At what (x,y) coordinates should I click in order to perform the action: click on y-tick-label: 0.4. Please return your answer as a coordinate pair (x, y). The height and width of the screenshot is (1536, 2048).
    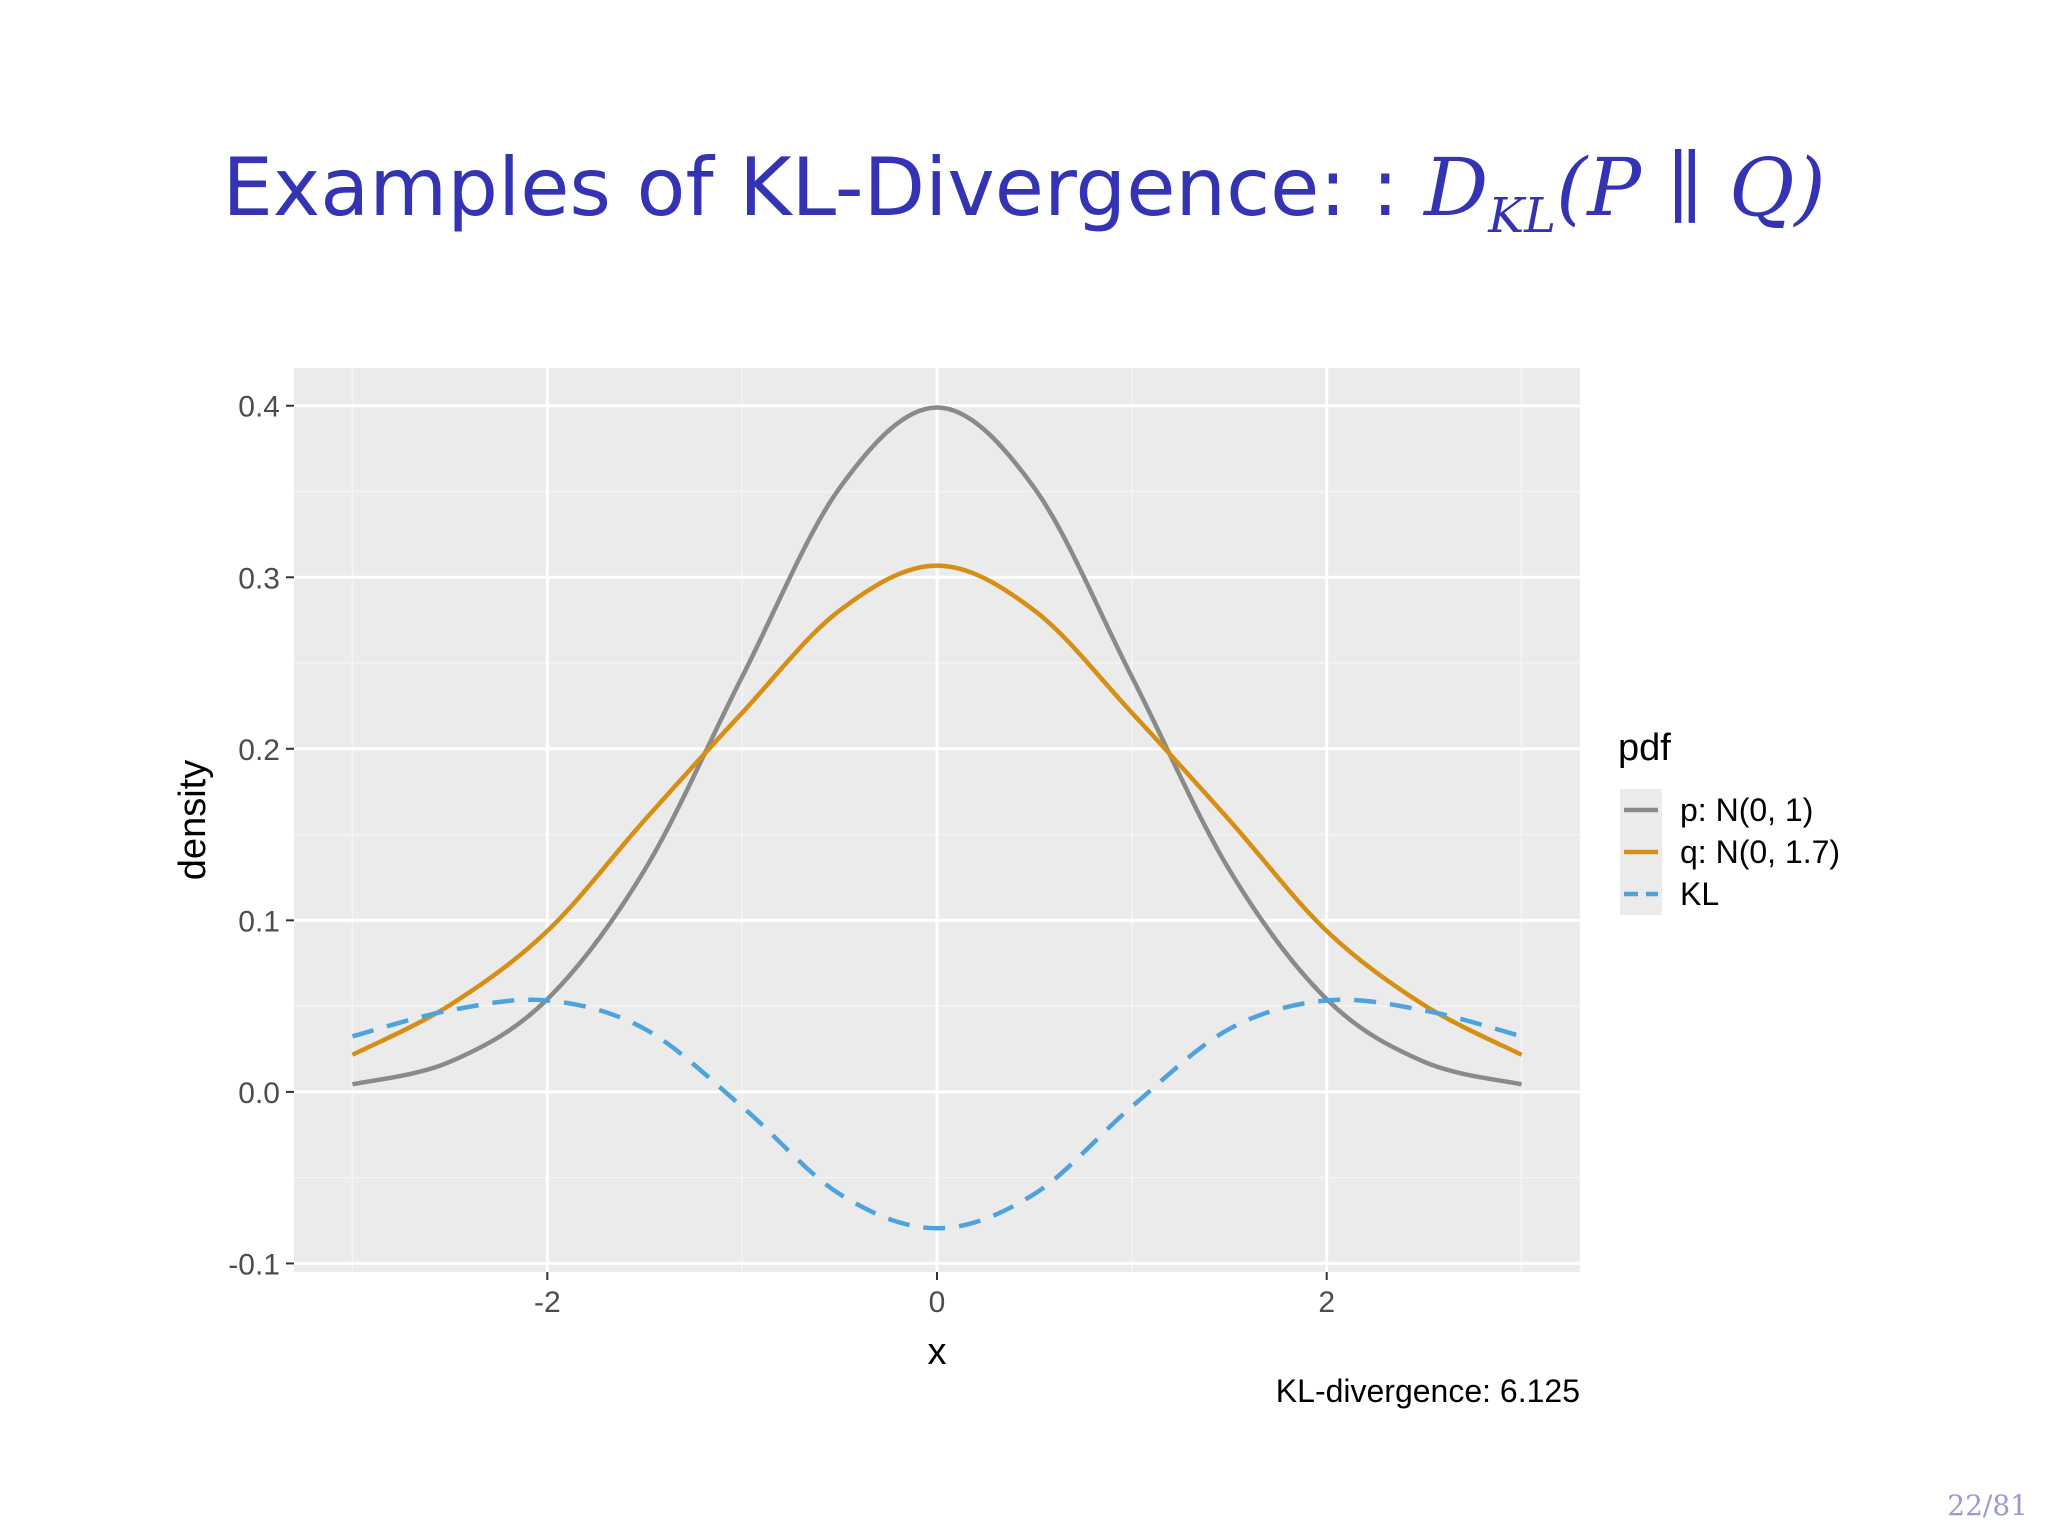
    Looking at the image, I should click on (259, 407).